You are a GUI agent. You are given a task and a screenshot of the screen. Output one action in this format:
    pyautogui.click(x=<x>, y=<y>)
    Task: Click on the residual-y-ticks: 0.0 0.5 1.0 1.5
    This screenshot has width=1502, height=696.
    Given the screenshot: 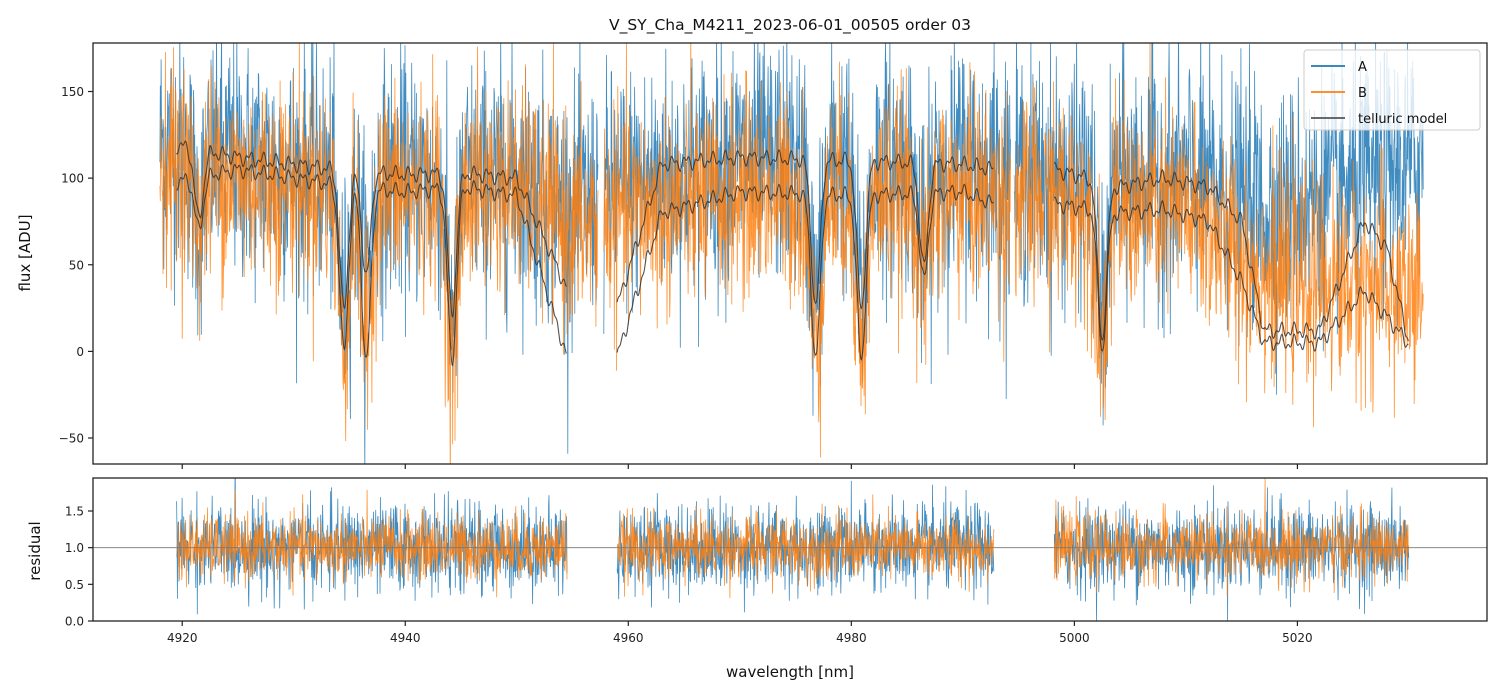 What is the action you would take?
    pyautogui.click(x=79, y=567)
    